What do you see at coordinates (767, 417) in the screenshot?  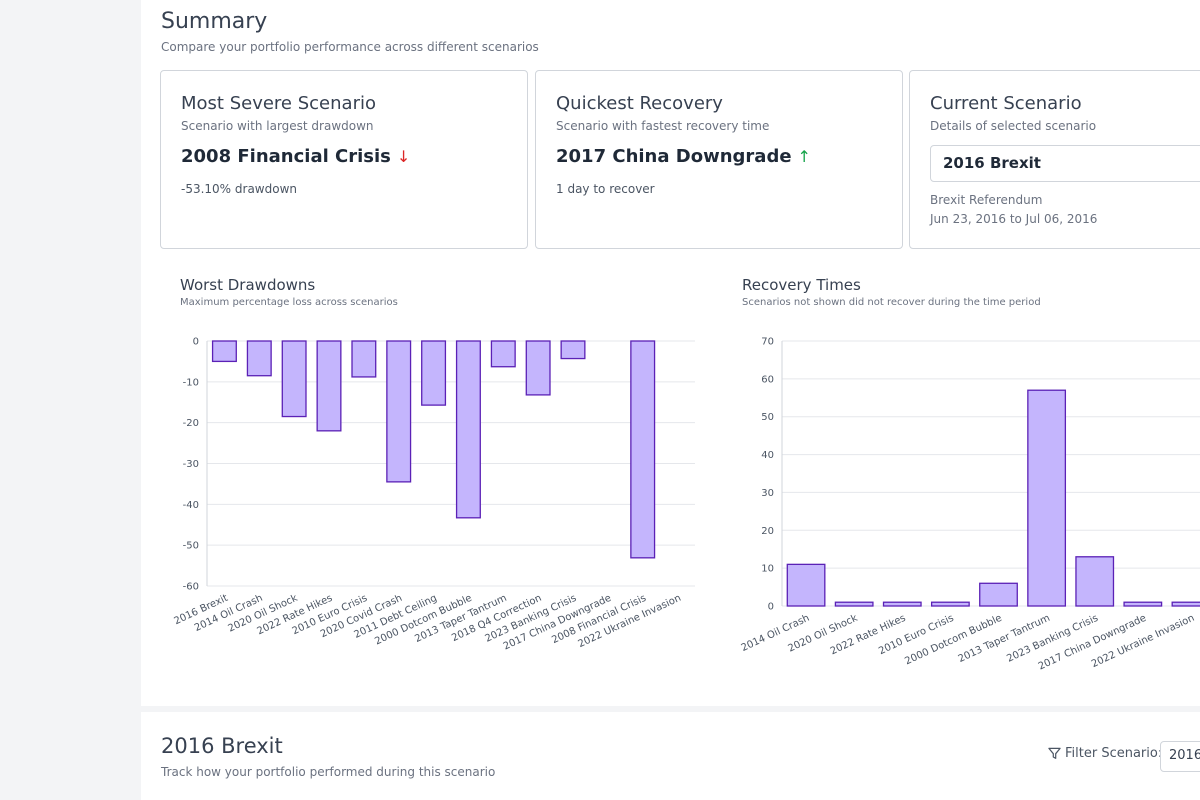 I see `recovery-ytick-label: 50` at bounding box center [767, 417].